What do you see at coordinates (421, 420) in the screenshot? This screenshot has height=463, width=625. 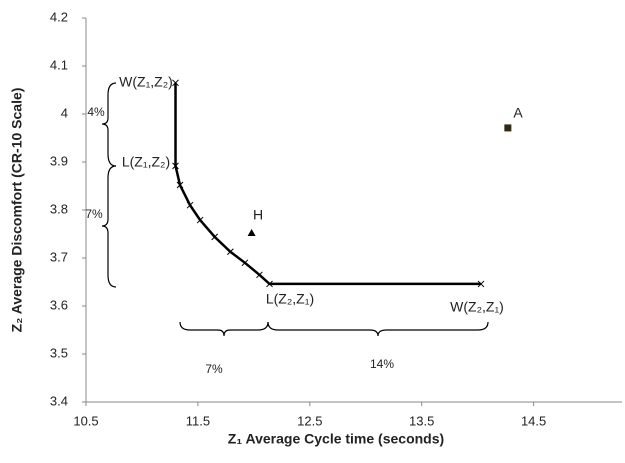 I see `x-tick-label: 13.5` at bounding box center [421, 420].